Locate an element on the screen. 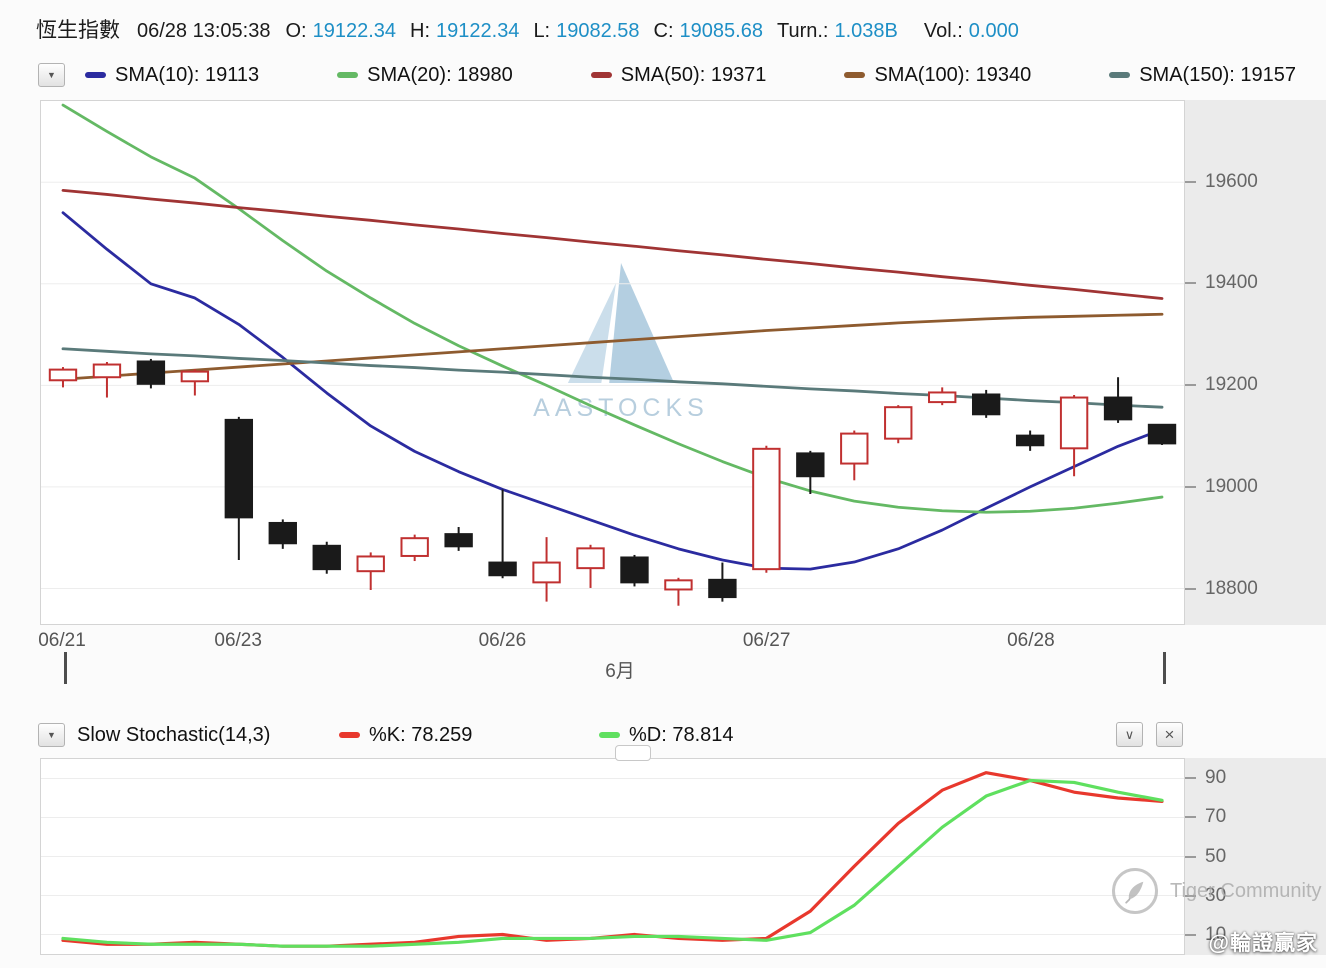  low-label: L: is located at coordinates (542, 31).